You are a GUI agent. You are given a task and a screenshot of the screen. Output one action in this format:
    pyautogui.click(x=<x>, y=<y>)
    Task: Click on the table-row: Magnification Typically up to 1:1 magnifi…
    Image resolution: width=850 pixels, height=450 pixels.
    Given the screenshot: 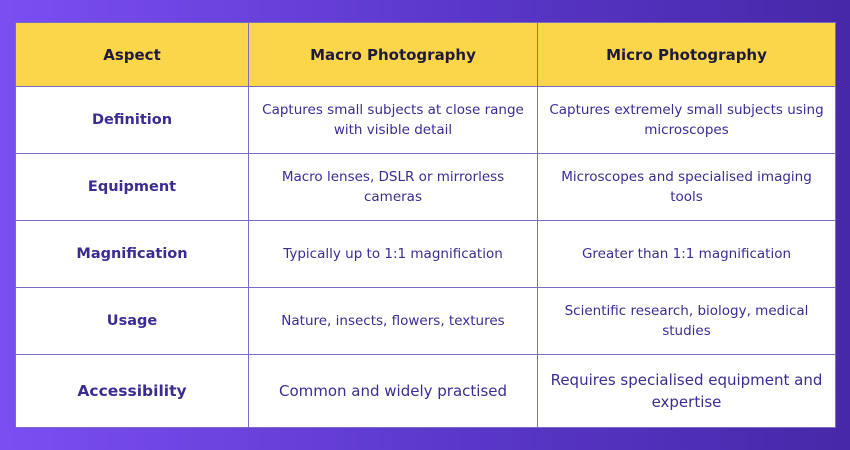 What is the action you would take?
    pyautogui.click(x=425, y=254)
    